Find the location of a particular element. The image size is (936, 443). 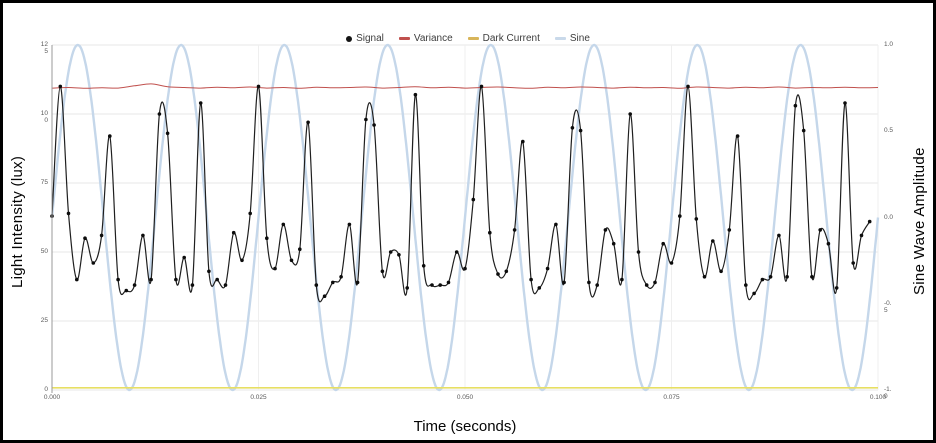

y-axis-left-title: Light Intensity (lux) is located at coordinates (17, 221).